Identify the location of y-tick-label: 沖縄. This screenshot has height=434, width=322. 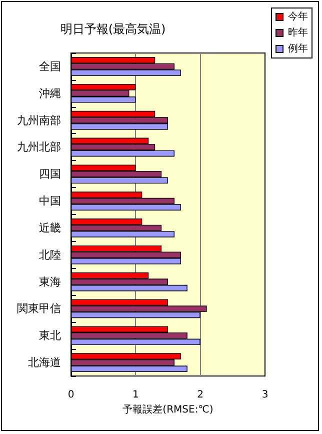
(50, 93).